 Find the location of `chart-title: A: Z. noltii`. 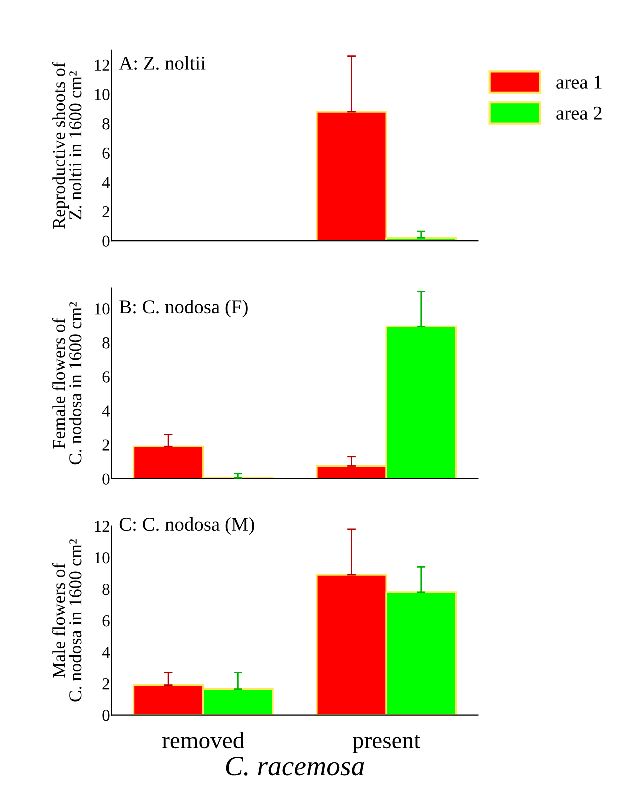

chart-title: A: Z. noltii is located at coordinates (162, 63).